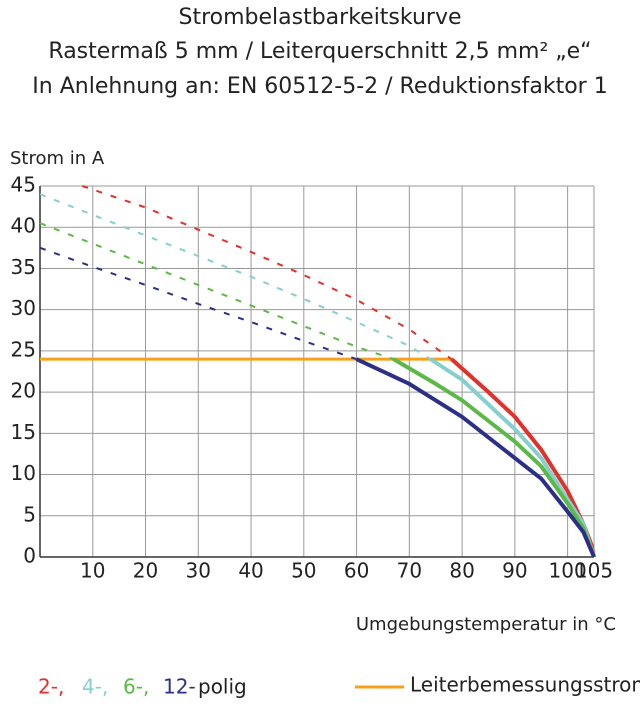 This screenshot has width=640, height=716. What do you see at coordinates (179, 687) in the screenshot?
I see `legend-label: 12-` at bounding box center [179, 687].